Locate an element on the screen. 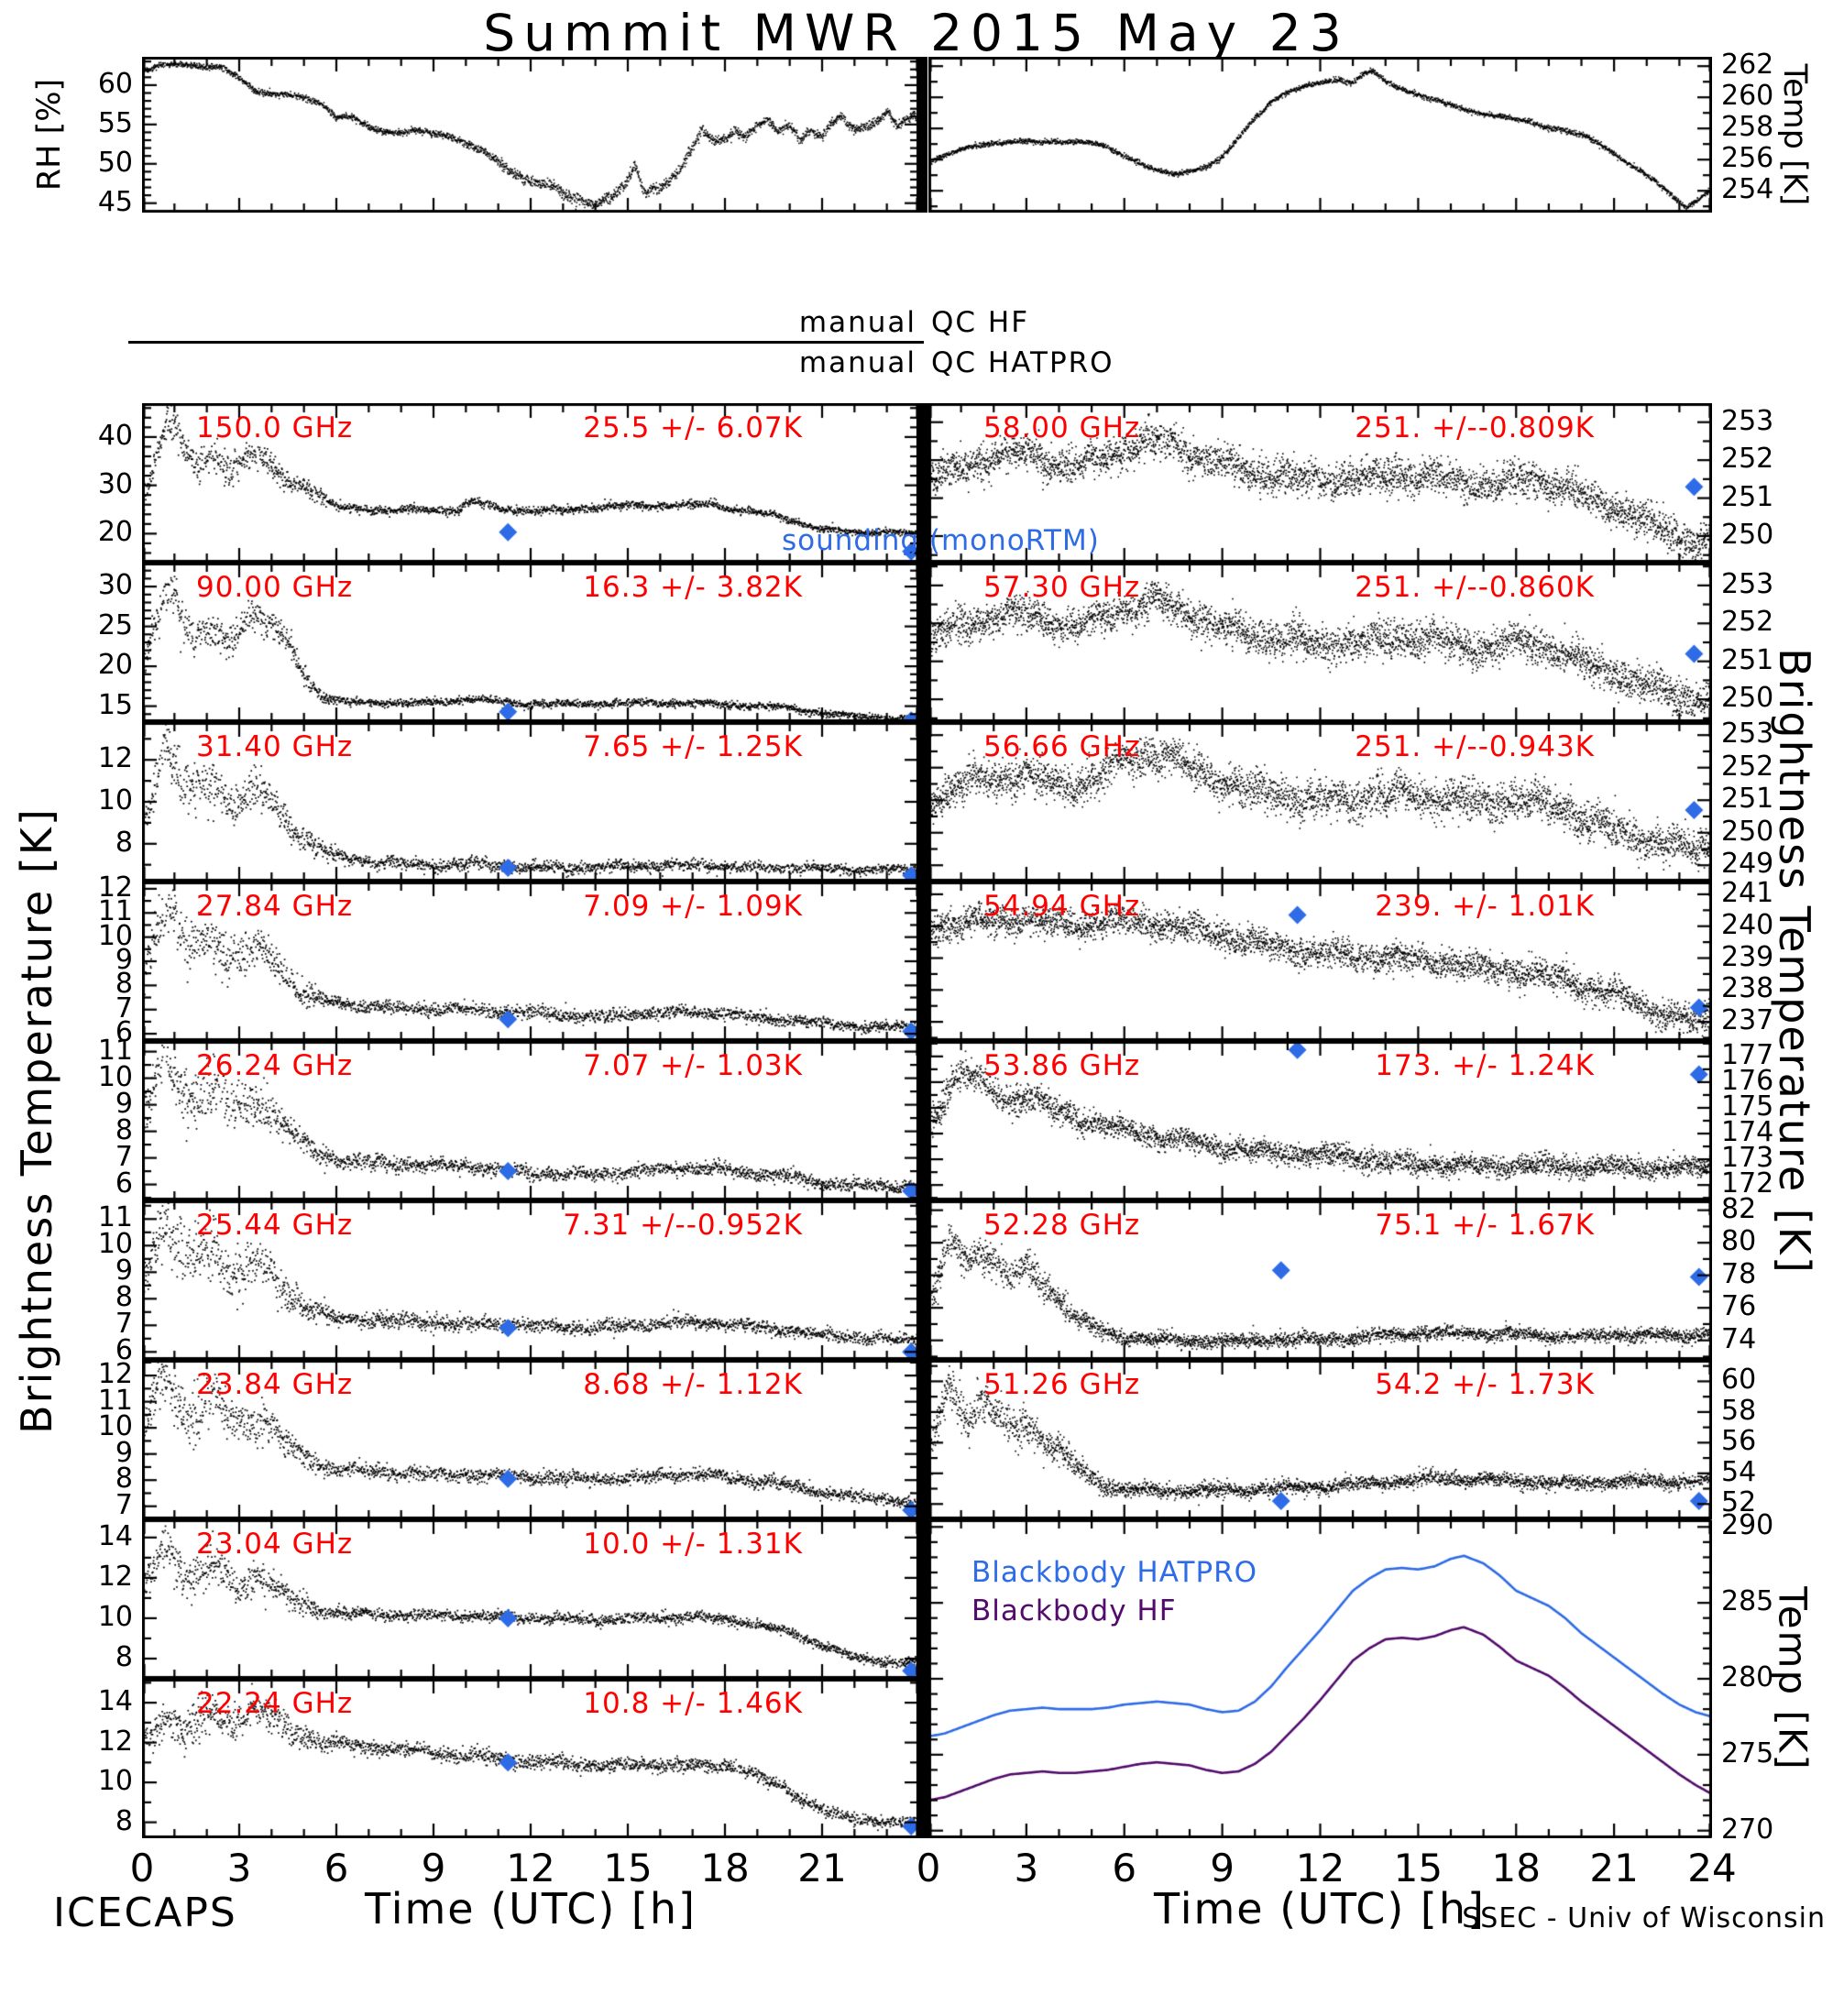 Image resolution: width=1833 pixels, height=2016 pixels. x-tick-label: 9 is located at coordinates (433, 1868).